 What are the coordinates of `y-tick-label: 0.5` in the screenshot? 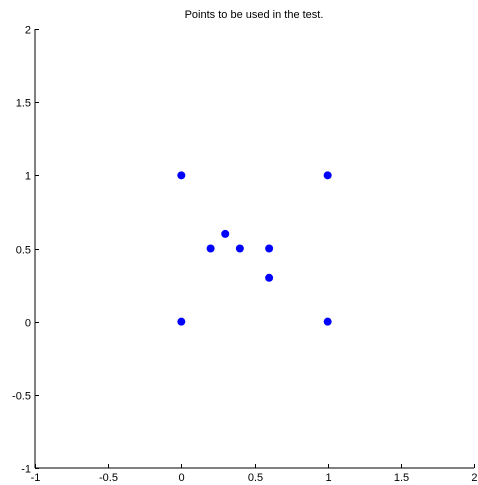 It's located at (23, 251).